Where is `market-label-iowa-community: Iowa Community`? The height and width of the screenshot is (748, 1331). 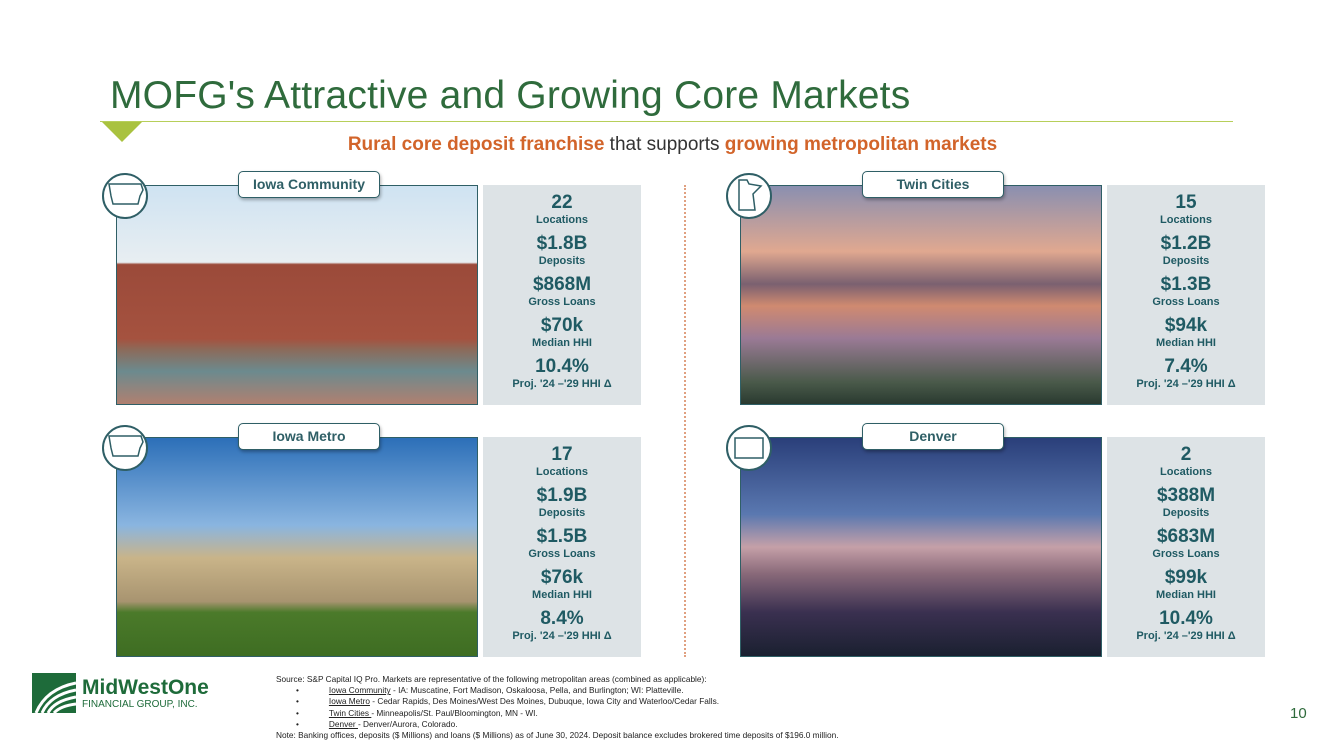 market-label-iowa-community: Iowa Community is located at coordinates (309, 184).